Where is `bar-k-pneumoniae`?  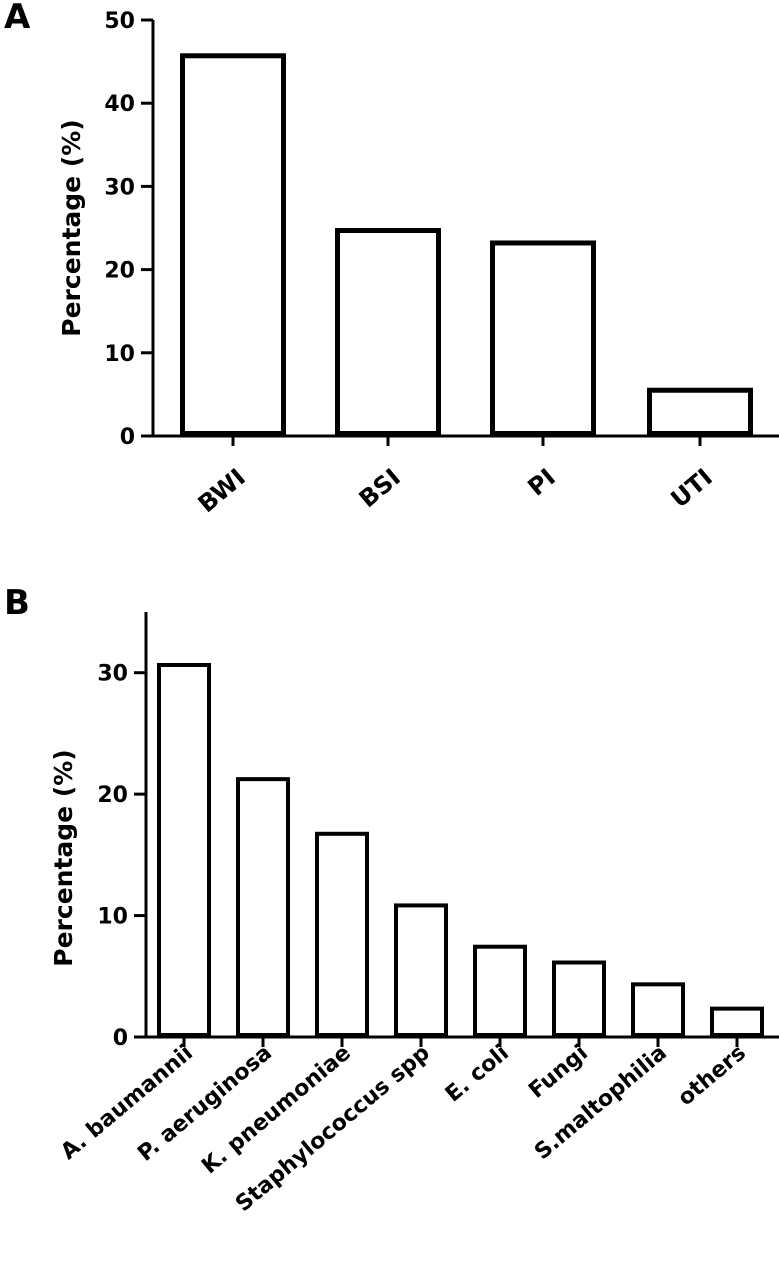 bar-k-pneumoniae is located at coordinates (342, 934).